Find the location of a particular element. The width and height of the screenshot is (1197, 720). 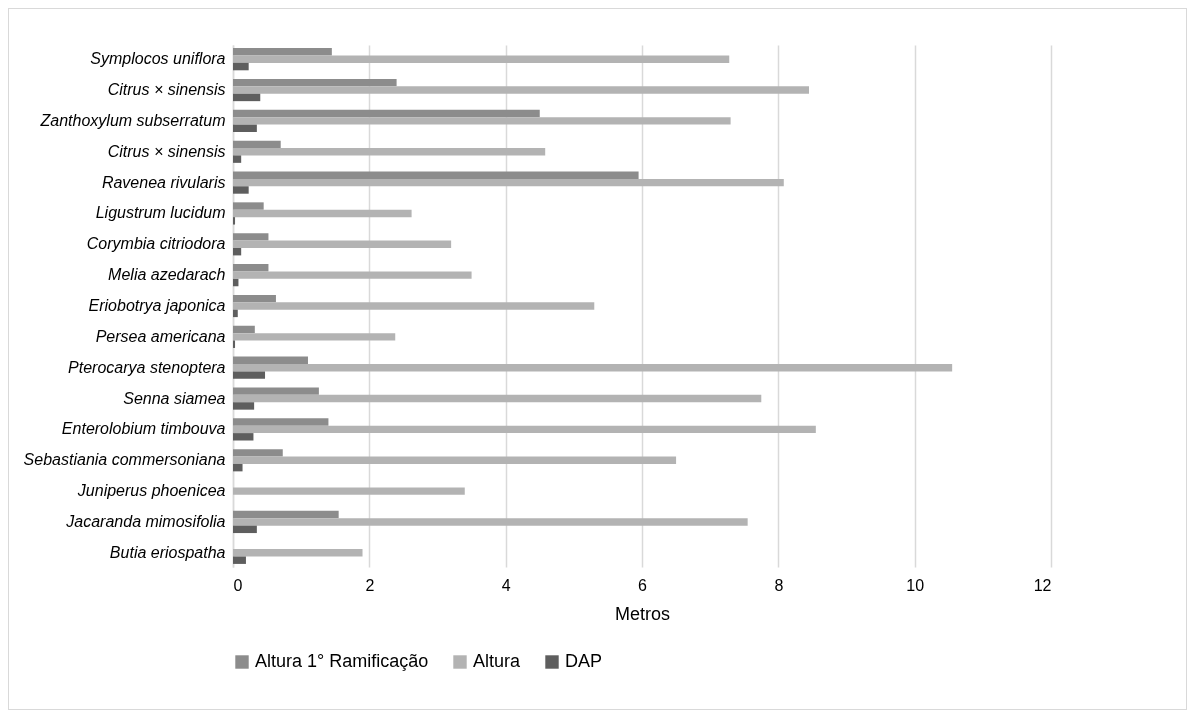

legend-label: DAP is located at coordinates (584, 661).